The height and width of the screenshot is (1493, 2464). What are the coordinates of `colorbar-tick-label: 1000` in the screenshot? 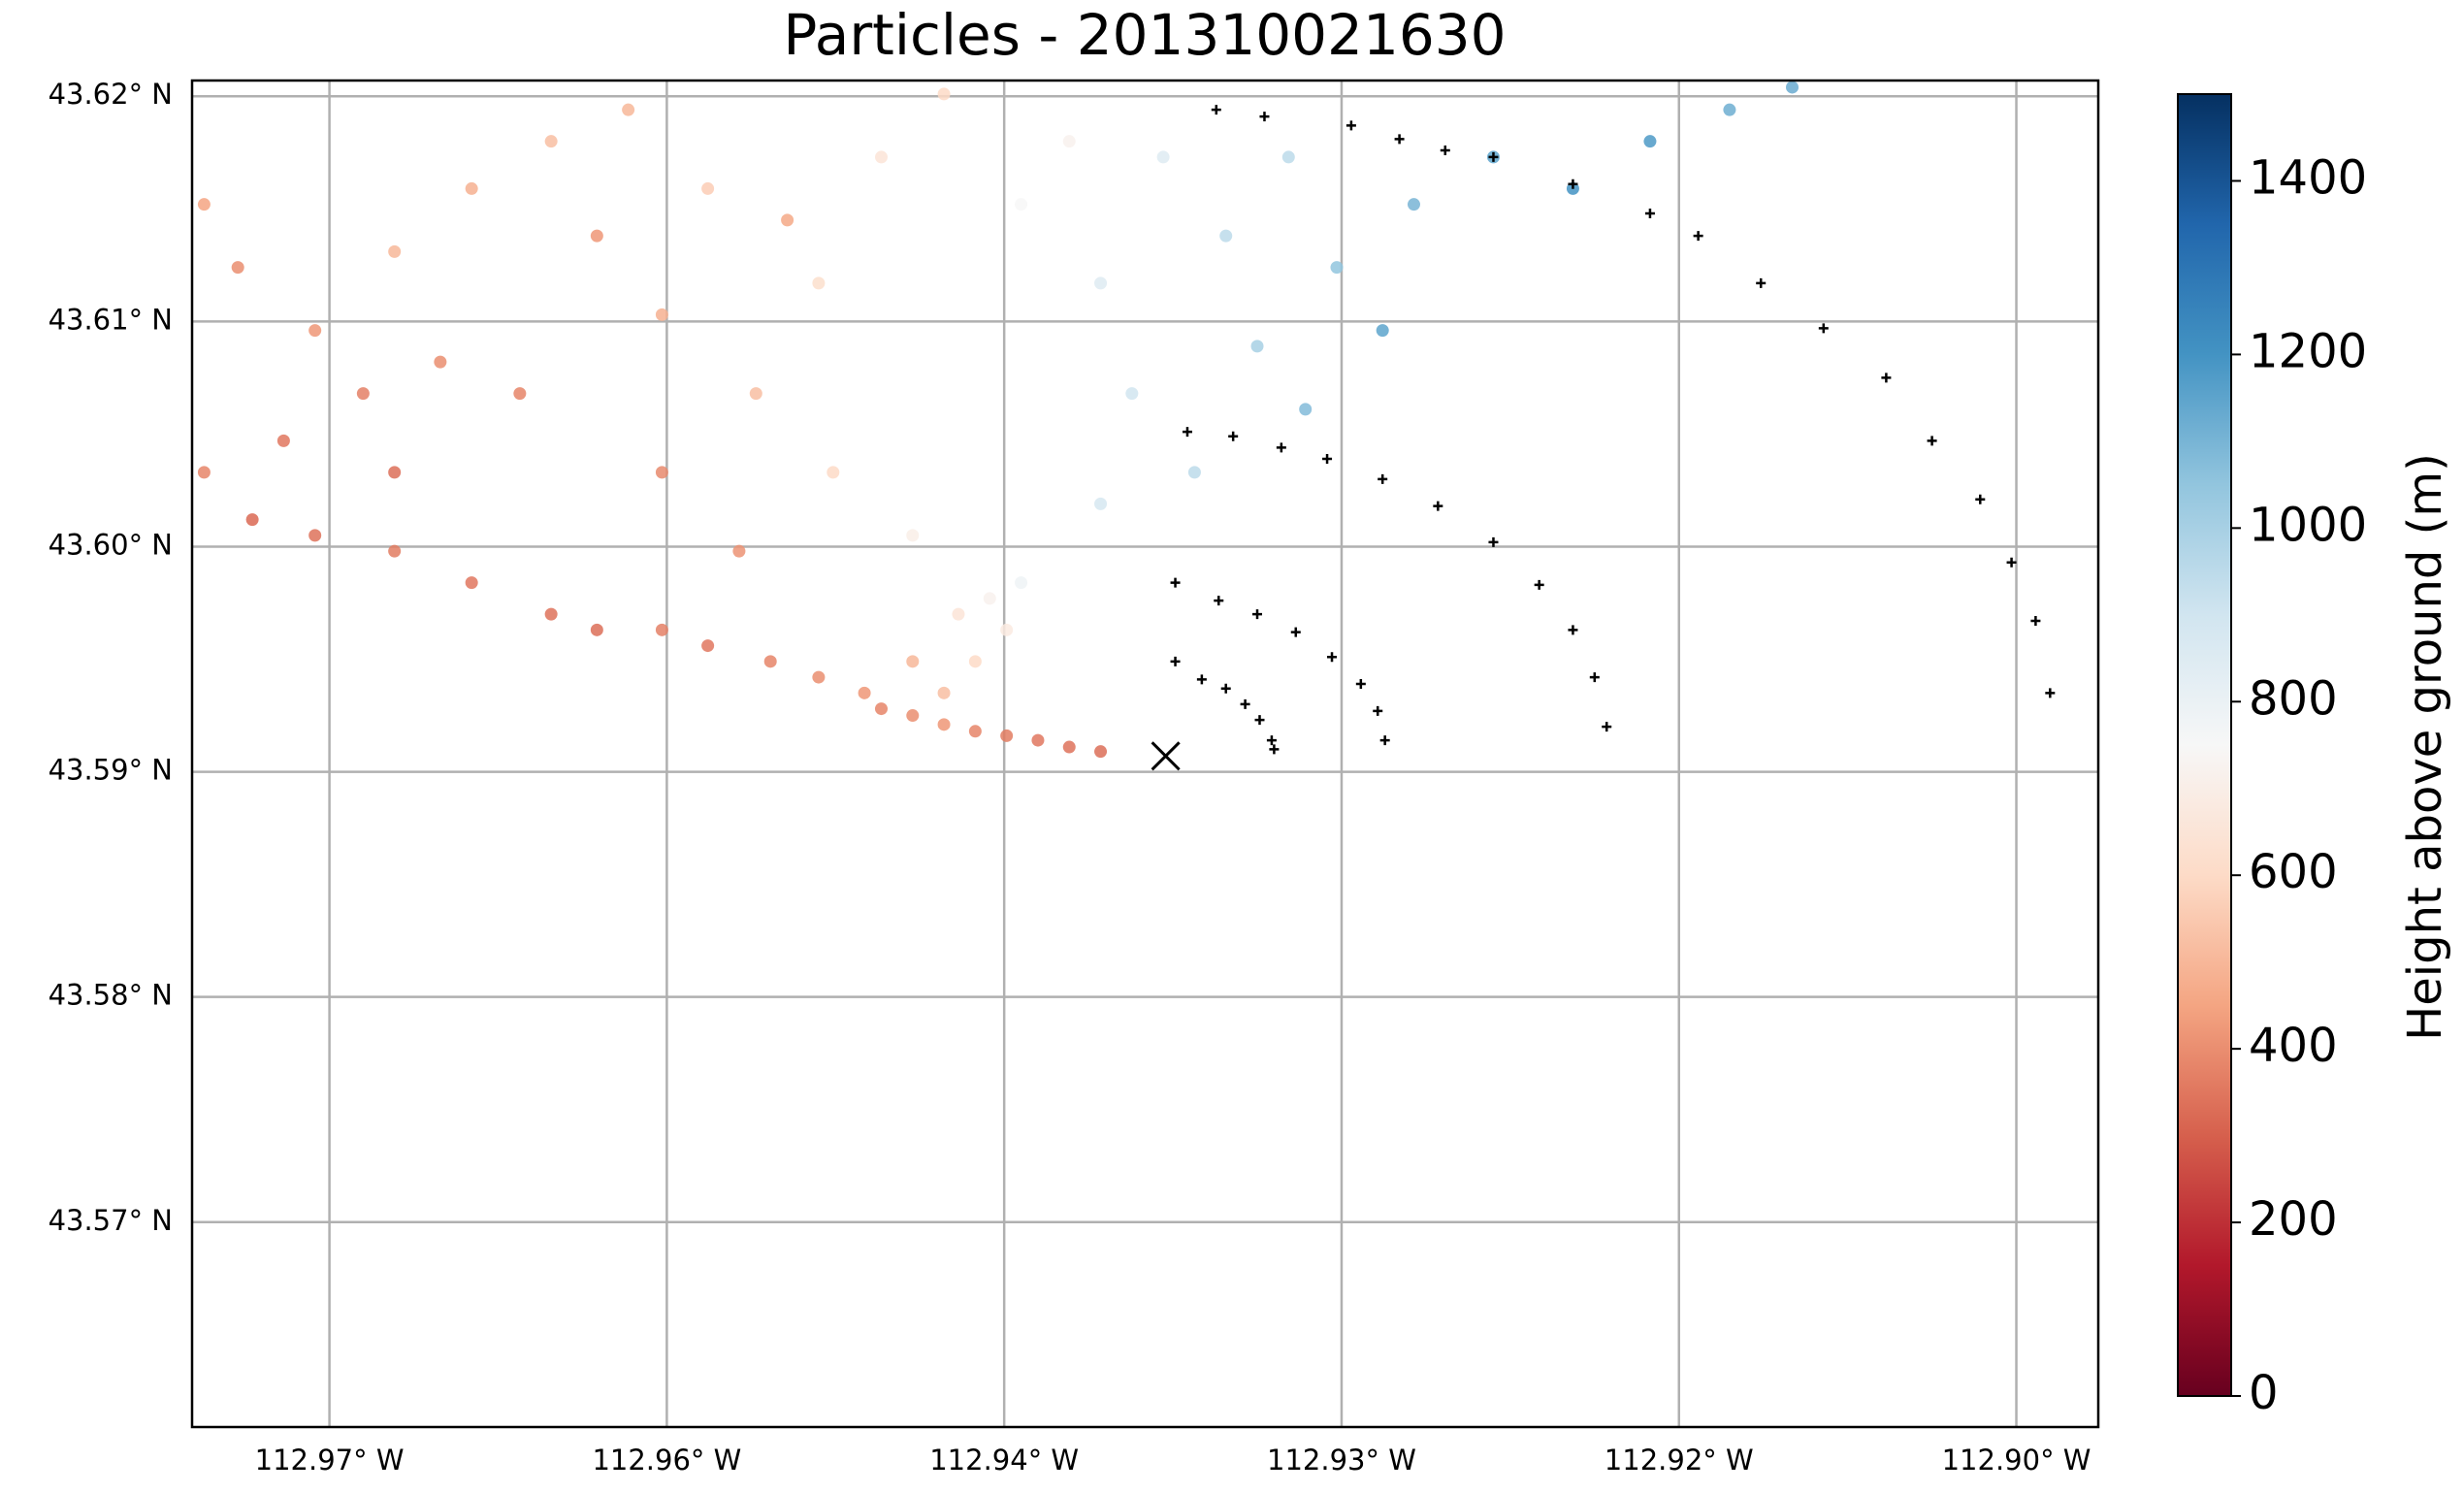 It's located at (2308, 525).